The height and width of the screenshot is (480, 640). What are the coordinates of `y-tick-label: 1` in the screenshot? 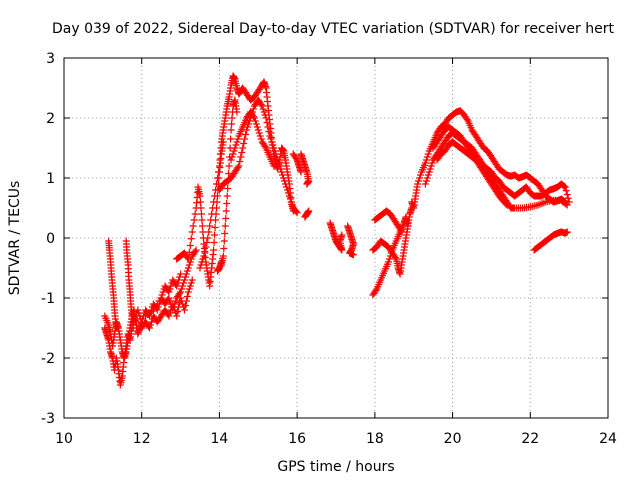 It's located at (50, 179).